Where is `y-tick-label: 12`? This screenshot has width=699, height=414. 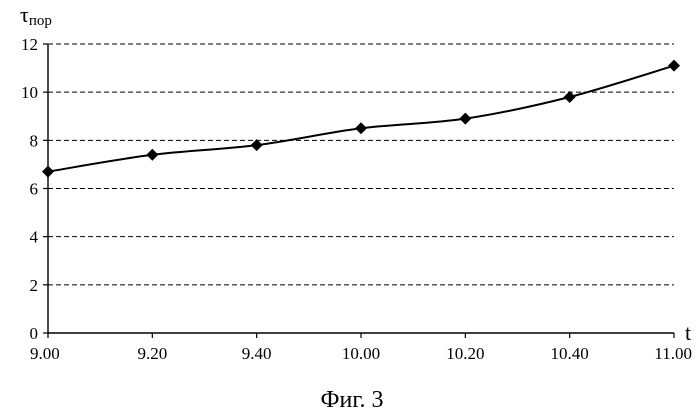 y-tick-label: 12 is located at coordinates (29, 44).